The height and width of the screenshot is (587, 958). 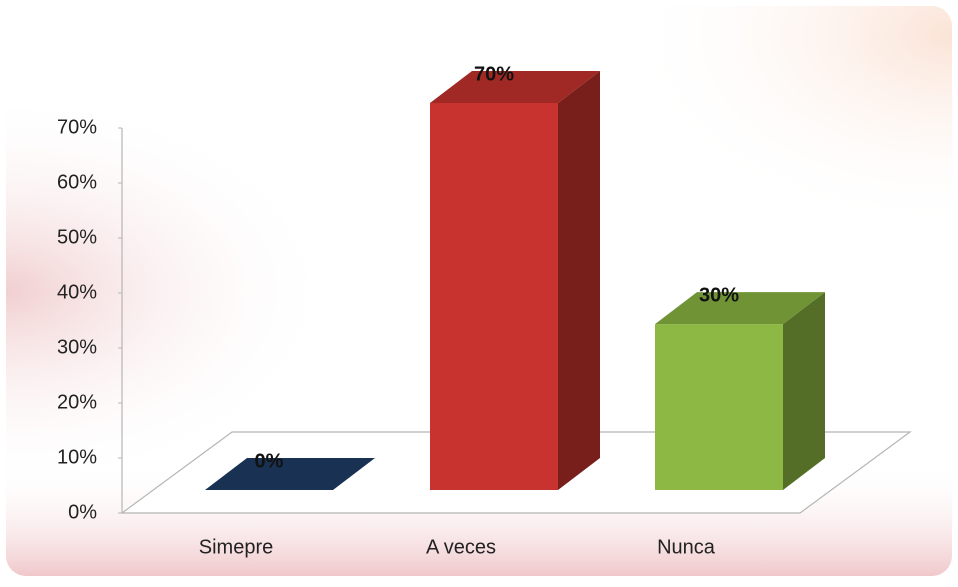 I want to click on y-tick-label: 60%, so click(x=77, y=182).